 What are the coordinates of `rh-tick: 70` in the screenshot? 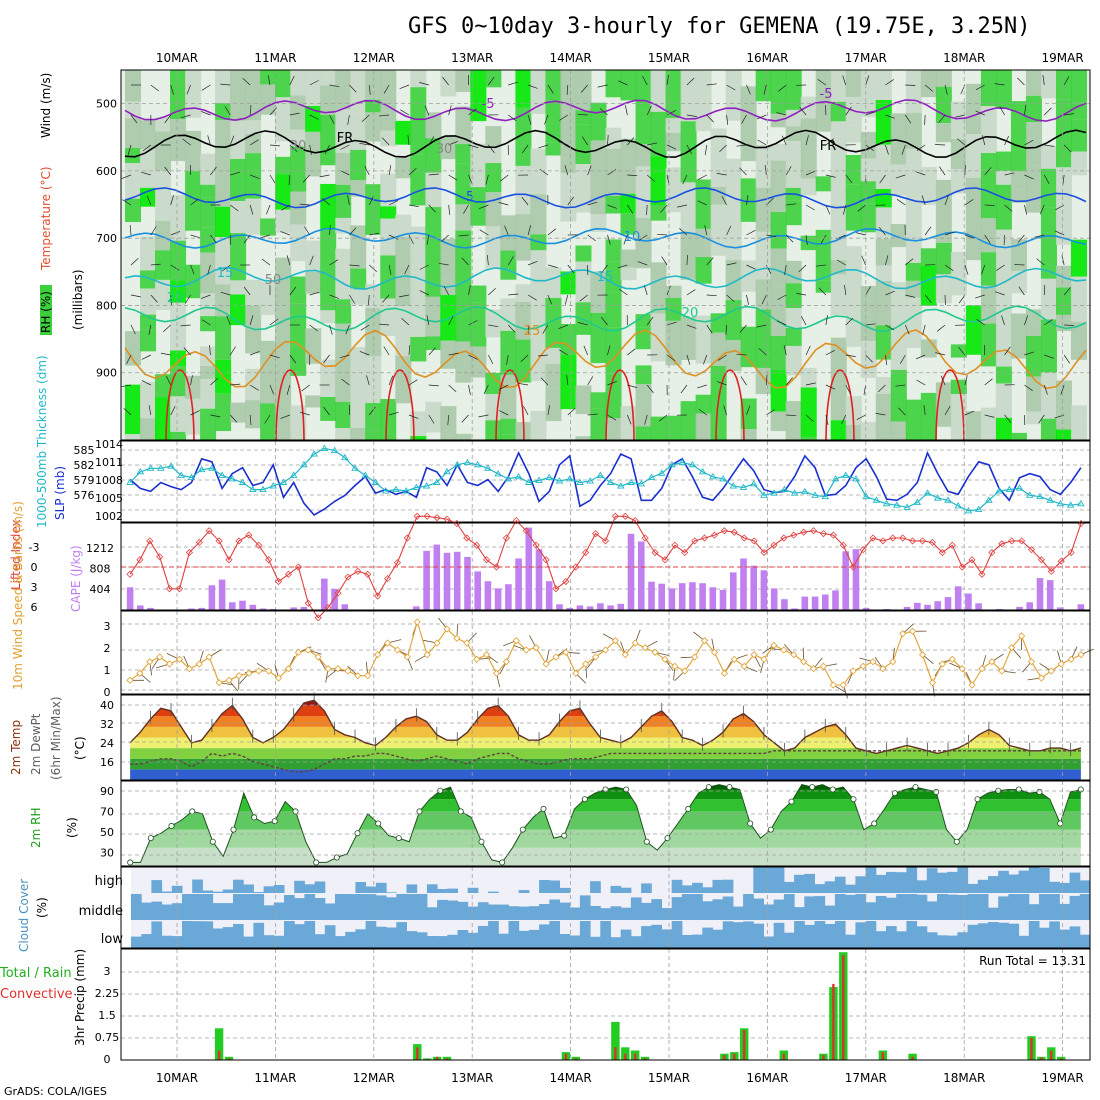 It's located at (107, 812).